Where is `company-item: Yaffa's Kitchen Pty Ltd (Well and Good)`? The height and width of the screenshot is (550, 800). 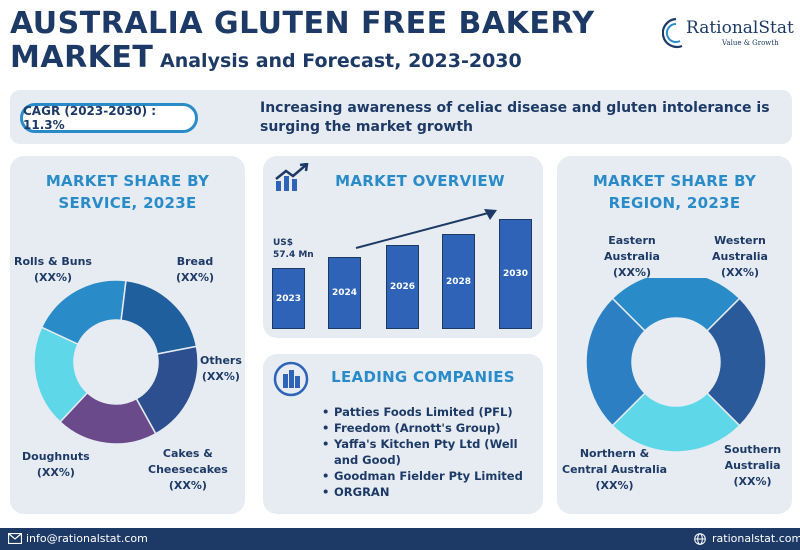 company-item: Yaffa's Kitchen Pty Ltd (Well and Good) is located at coordinates (432, 452).